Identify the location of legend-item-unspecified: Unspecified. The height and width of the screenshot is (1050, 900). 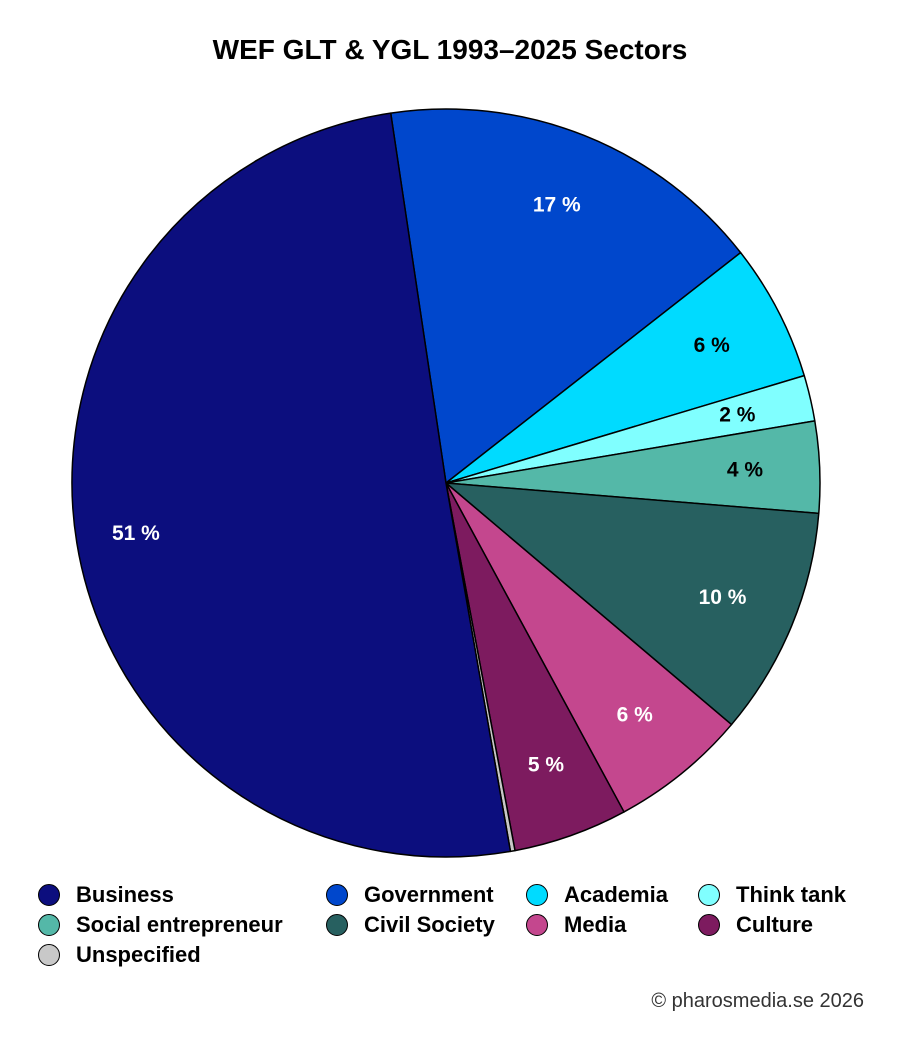
(119, 955).